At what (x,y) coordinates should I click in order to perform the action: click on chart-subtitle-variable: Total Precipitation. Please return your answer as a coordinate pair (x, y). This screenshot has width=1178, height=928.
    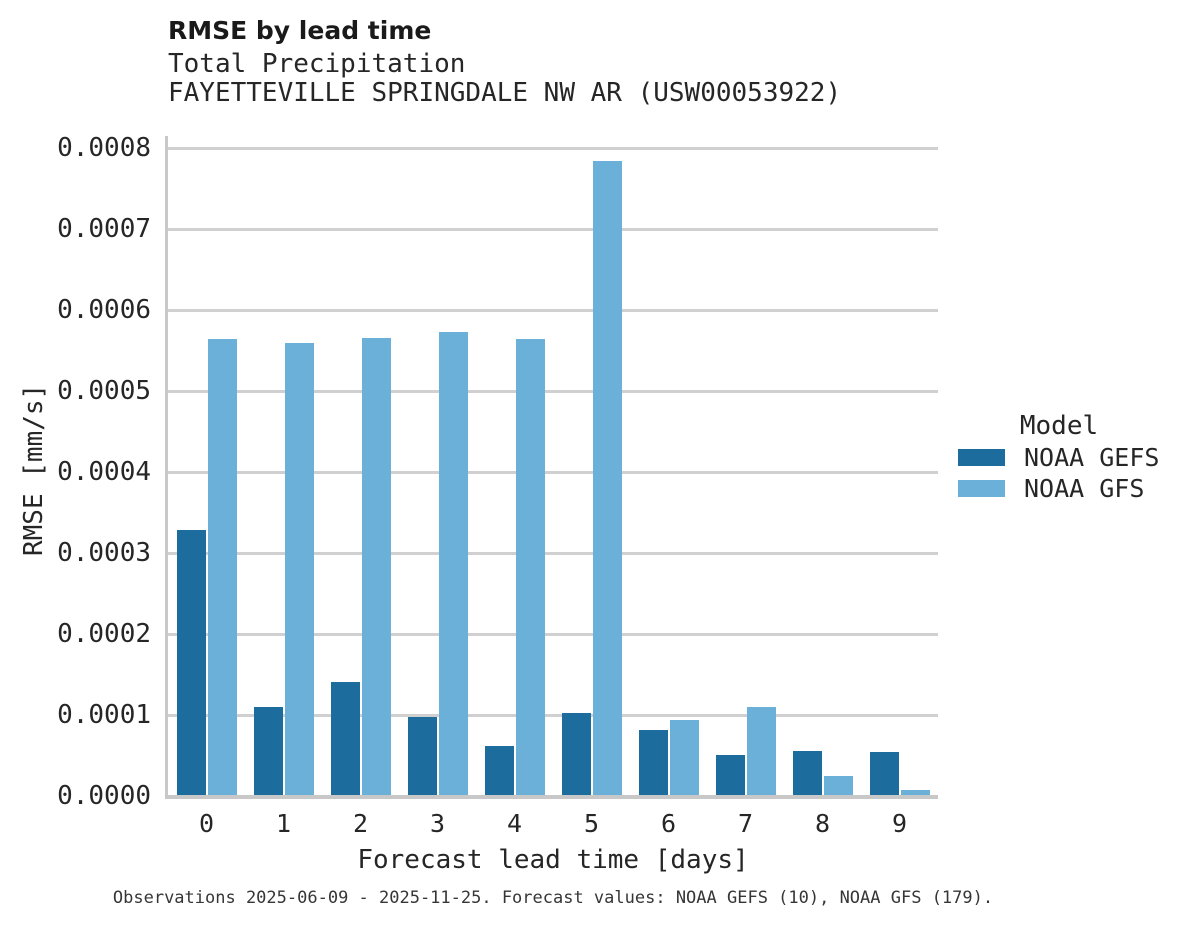
    Looking at the image, I should click on (317, 64).